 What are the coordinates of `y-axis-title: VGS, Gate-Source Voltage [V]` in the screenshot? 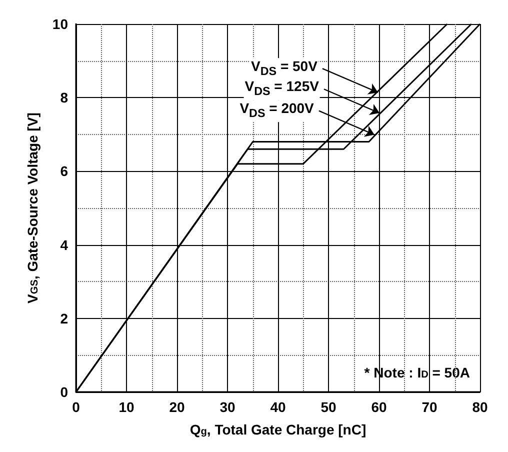 It's located at (32, 208).